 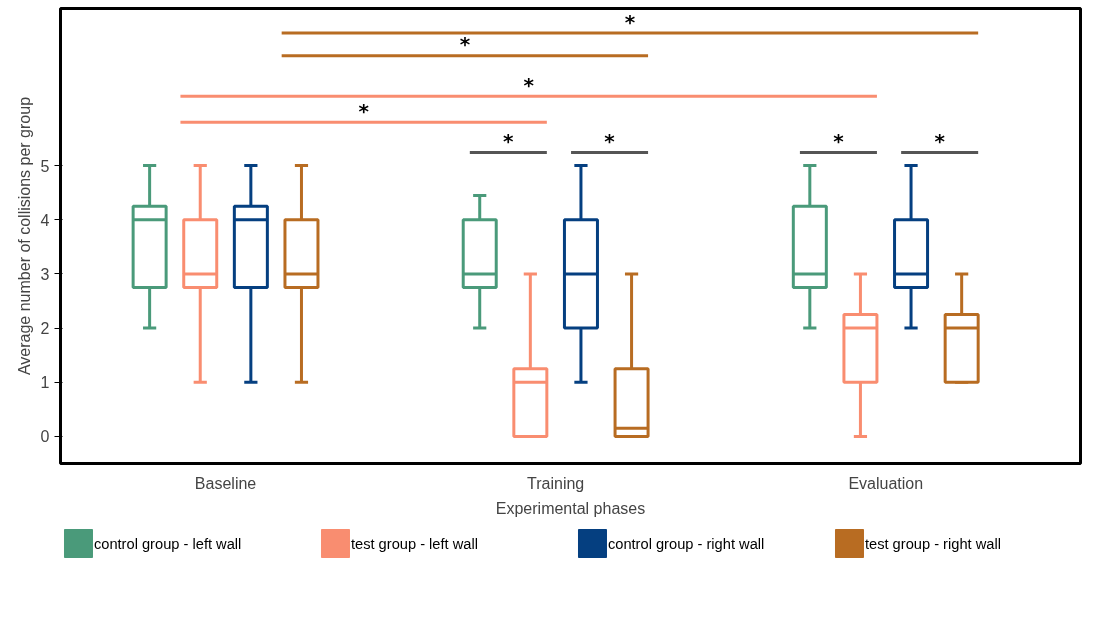 What do you see at coordinates (45, 437) in the screenshot?
I see `y-tick-label: 0` at bounding box center [45, 437].